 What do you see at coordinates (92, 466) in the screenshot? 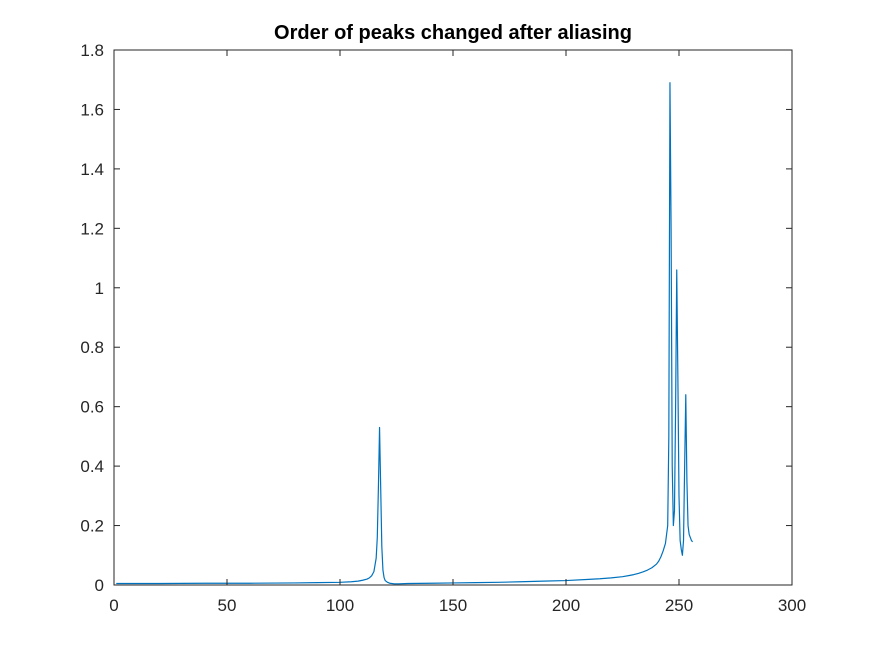
I see `y-tick-label: 0.4` at bounding box center [92, 466].